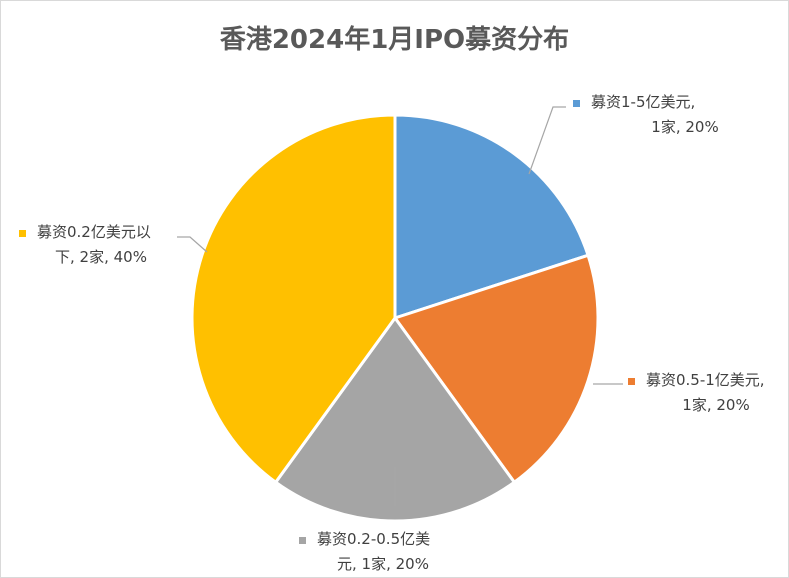  What do you see at coordinates (684, 127) in the screenshot?
I see `data-label-1-line-2: 1家, 20%` at bounding box center [684, 127].